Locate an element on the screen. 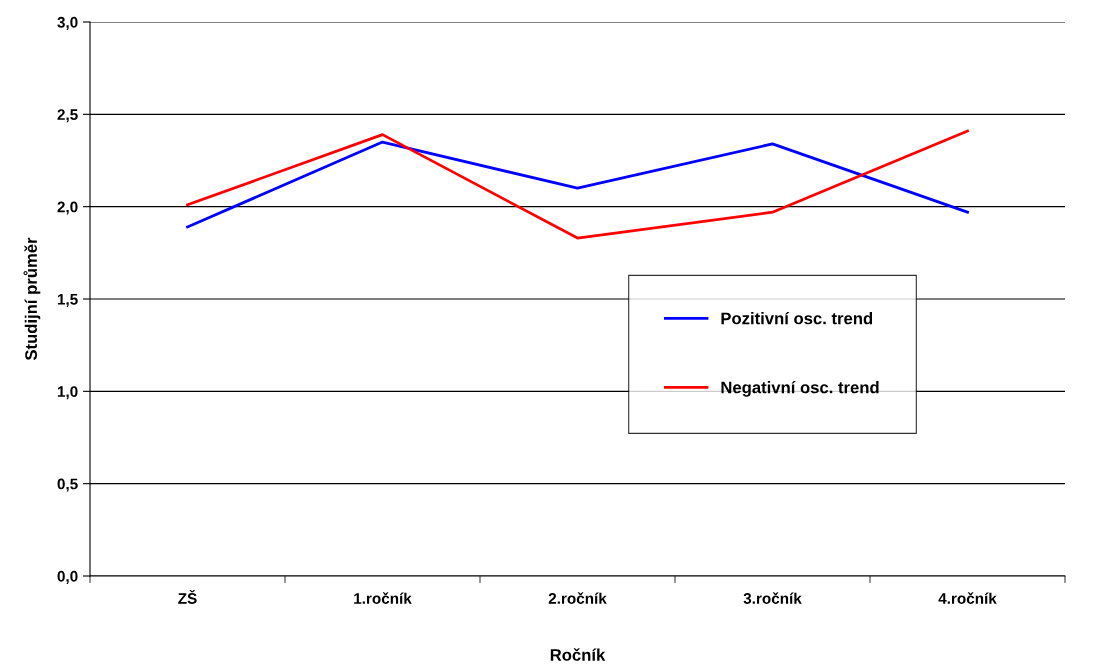  x-tick-label: 4.ročník is located at coordinates (967, 598).